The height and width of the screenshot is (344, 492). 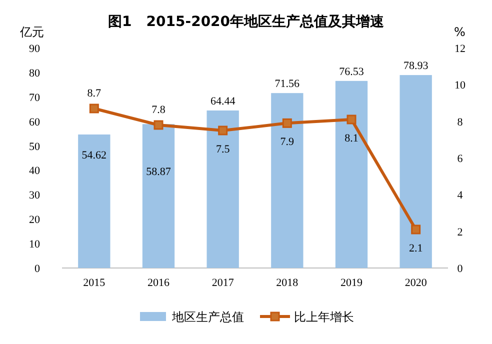 What do you see at coordinates (223, 101) in the screenshot?
I see `data-label: 64.44` at bounding box center [223, 101].